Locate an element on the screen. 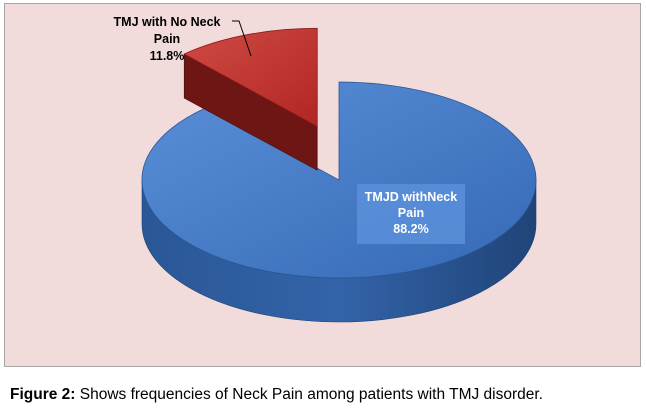 This screenshot has height=416, width=646. slice-no-neck-pain is located at coordinates (250, 77).